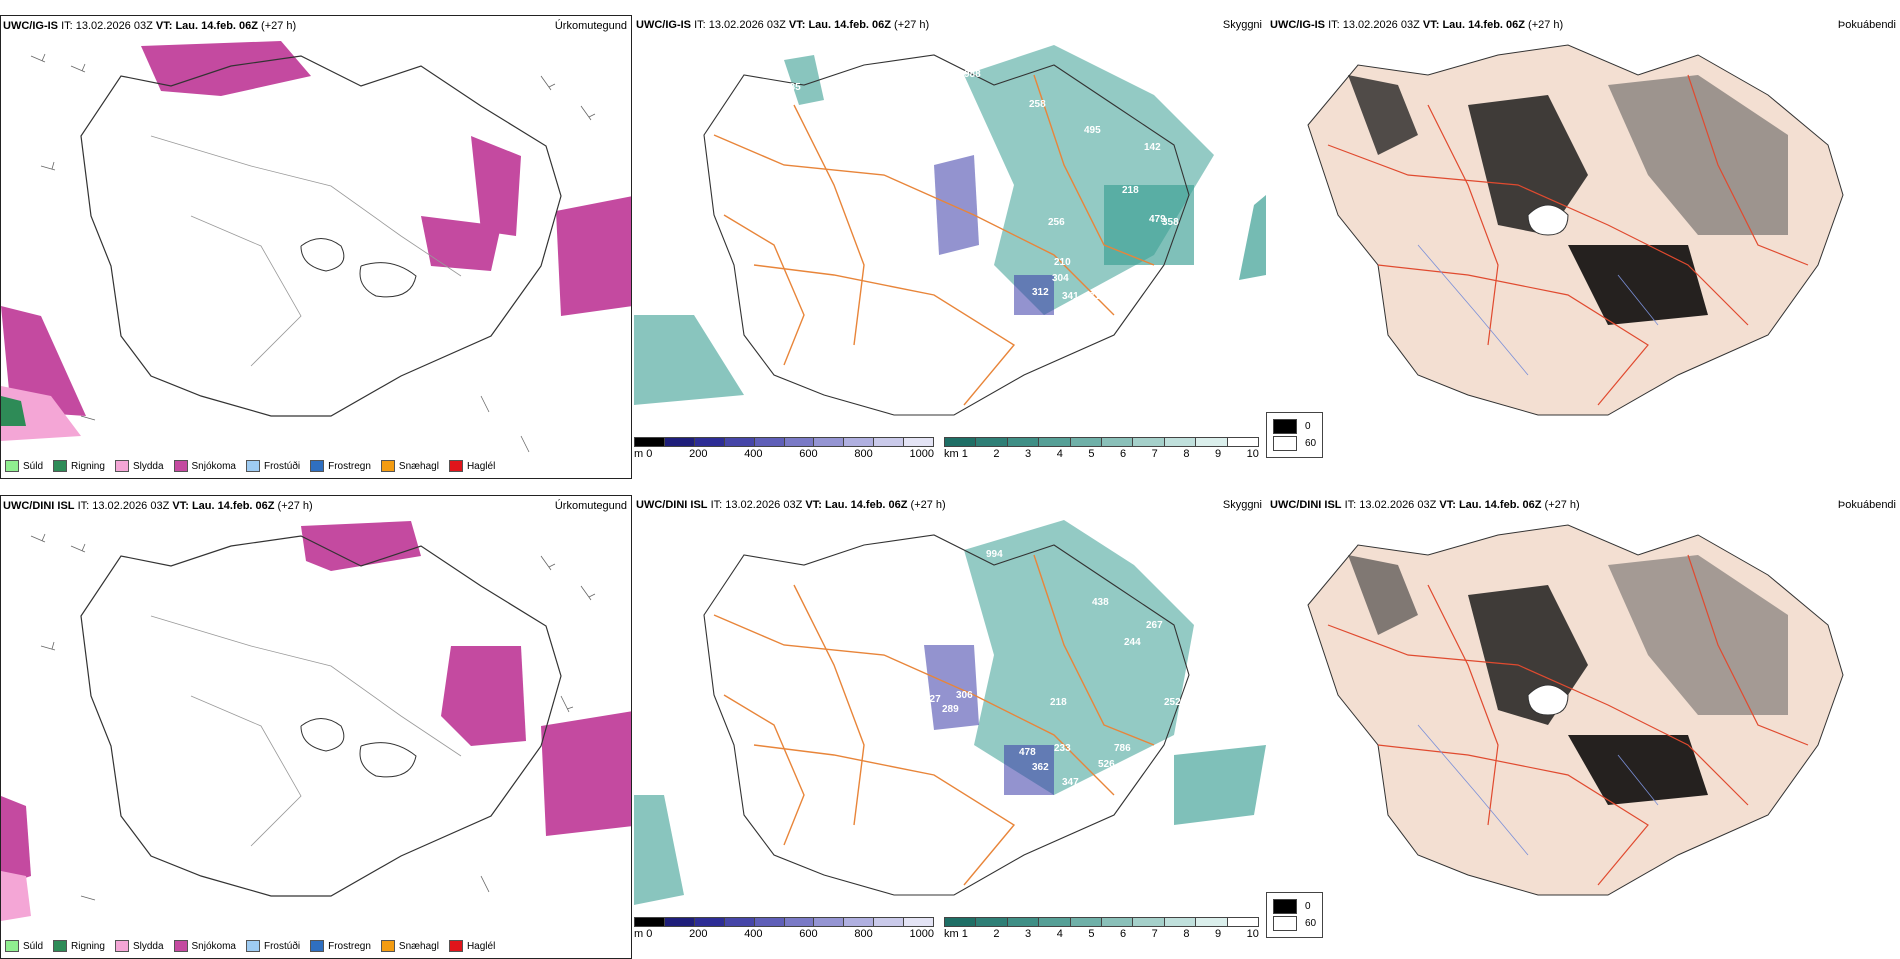 This screenshot has height=959, width=1900. Describe the element at coordinates (1122, 748) in the screenshot. I see `svg-text: 786` at that location.